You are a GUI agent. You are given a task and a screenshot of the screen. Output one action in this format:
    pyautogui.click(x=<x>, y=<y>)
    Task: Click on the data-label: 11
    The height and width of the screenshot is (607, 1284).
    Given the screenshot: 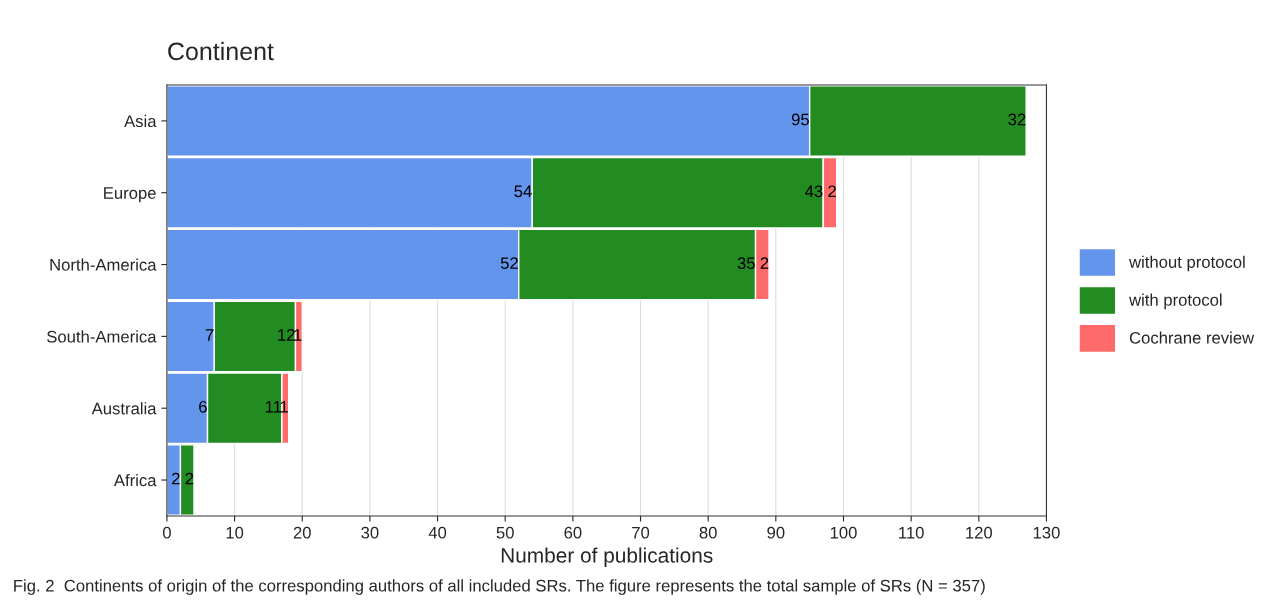 What is the action you would take?
    pyautogui.click(x=273, y=407)
    